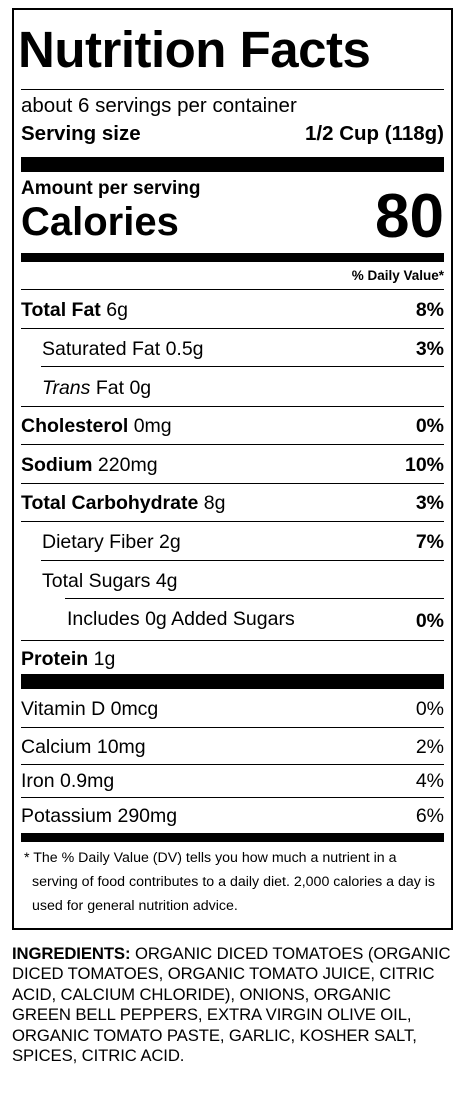 The height and width of the screenshot is (1110, 472). Describe the element at coordinates (232, 781) in the screenshot. I see `vitamin-row-iron: Iron 0.9mg 4%` at that location.